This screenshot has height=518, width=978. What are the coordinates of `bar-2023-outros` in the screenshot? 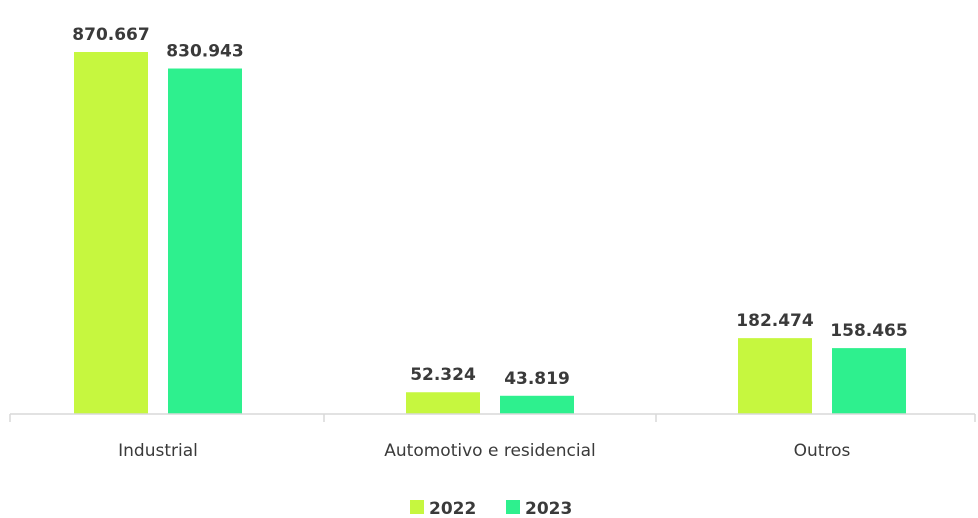 It's located at (869, 381).